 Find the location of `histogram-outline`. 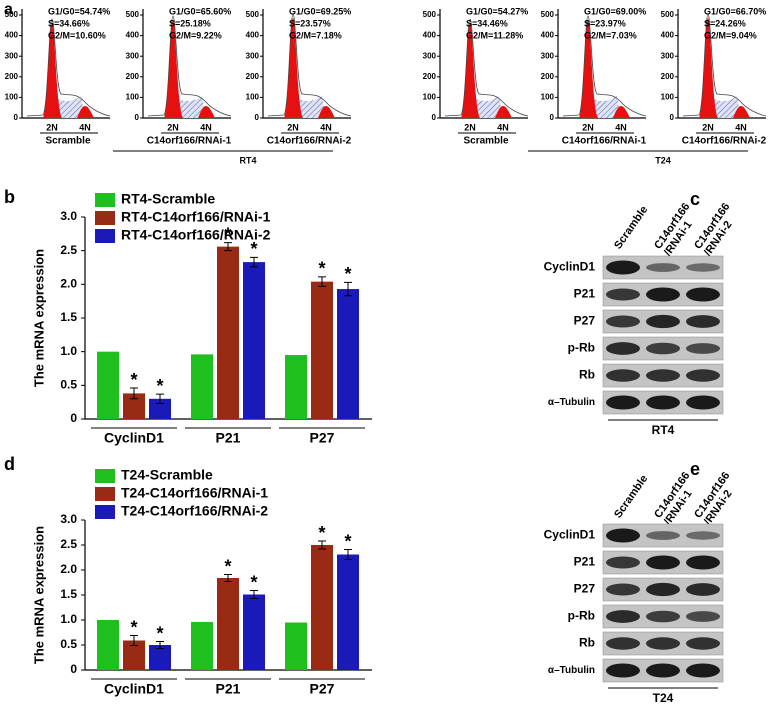

histogram-outline is located at coordinates (309, 65).